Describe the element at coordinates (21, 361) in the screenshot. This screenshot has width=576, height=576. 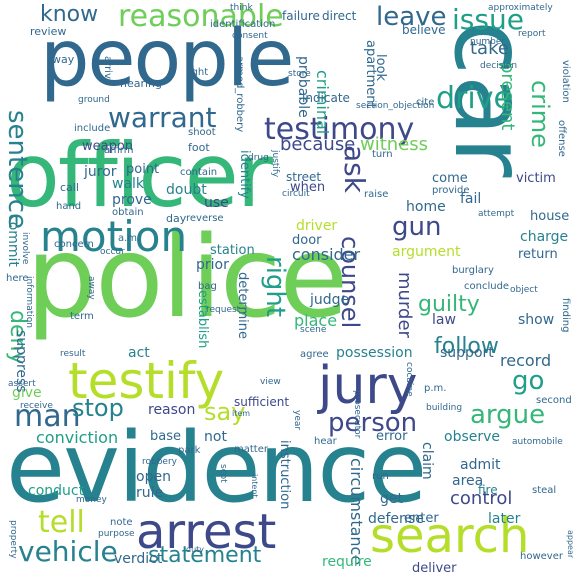
I see `word: suppress` at that location.